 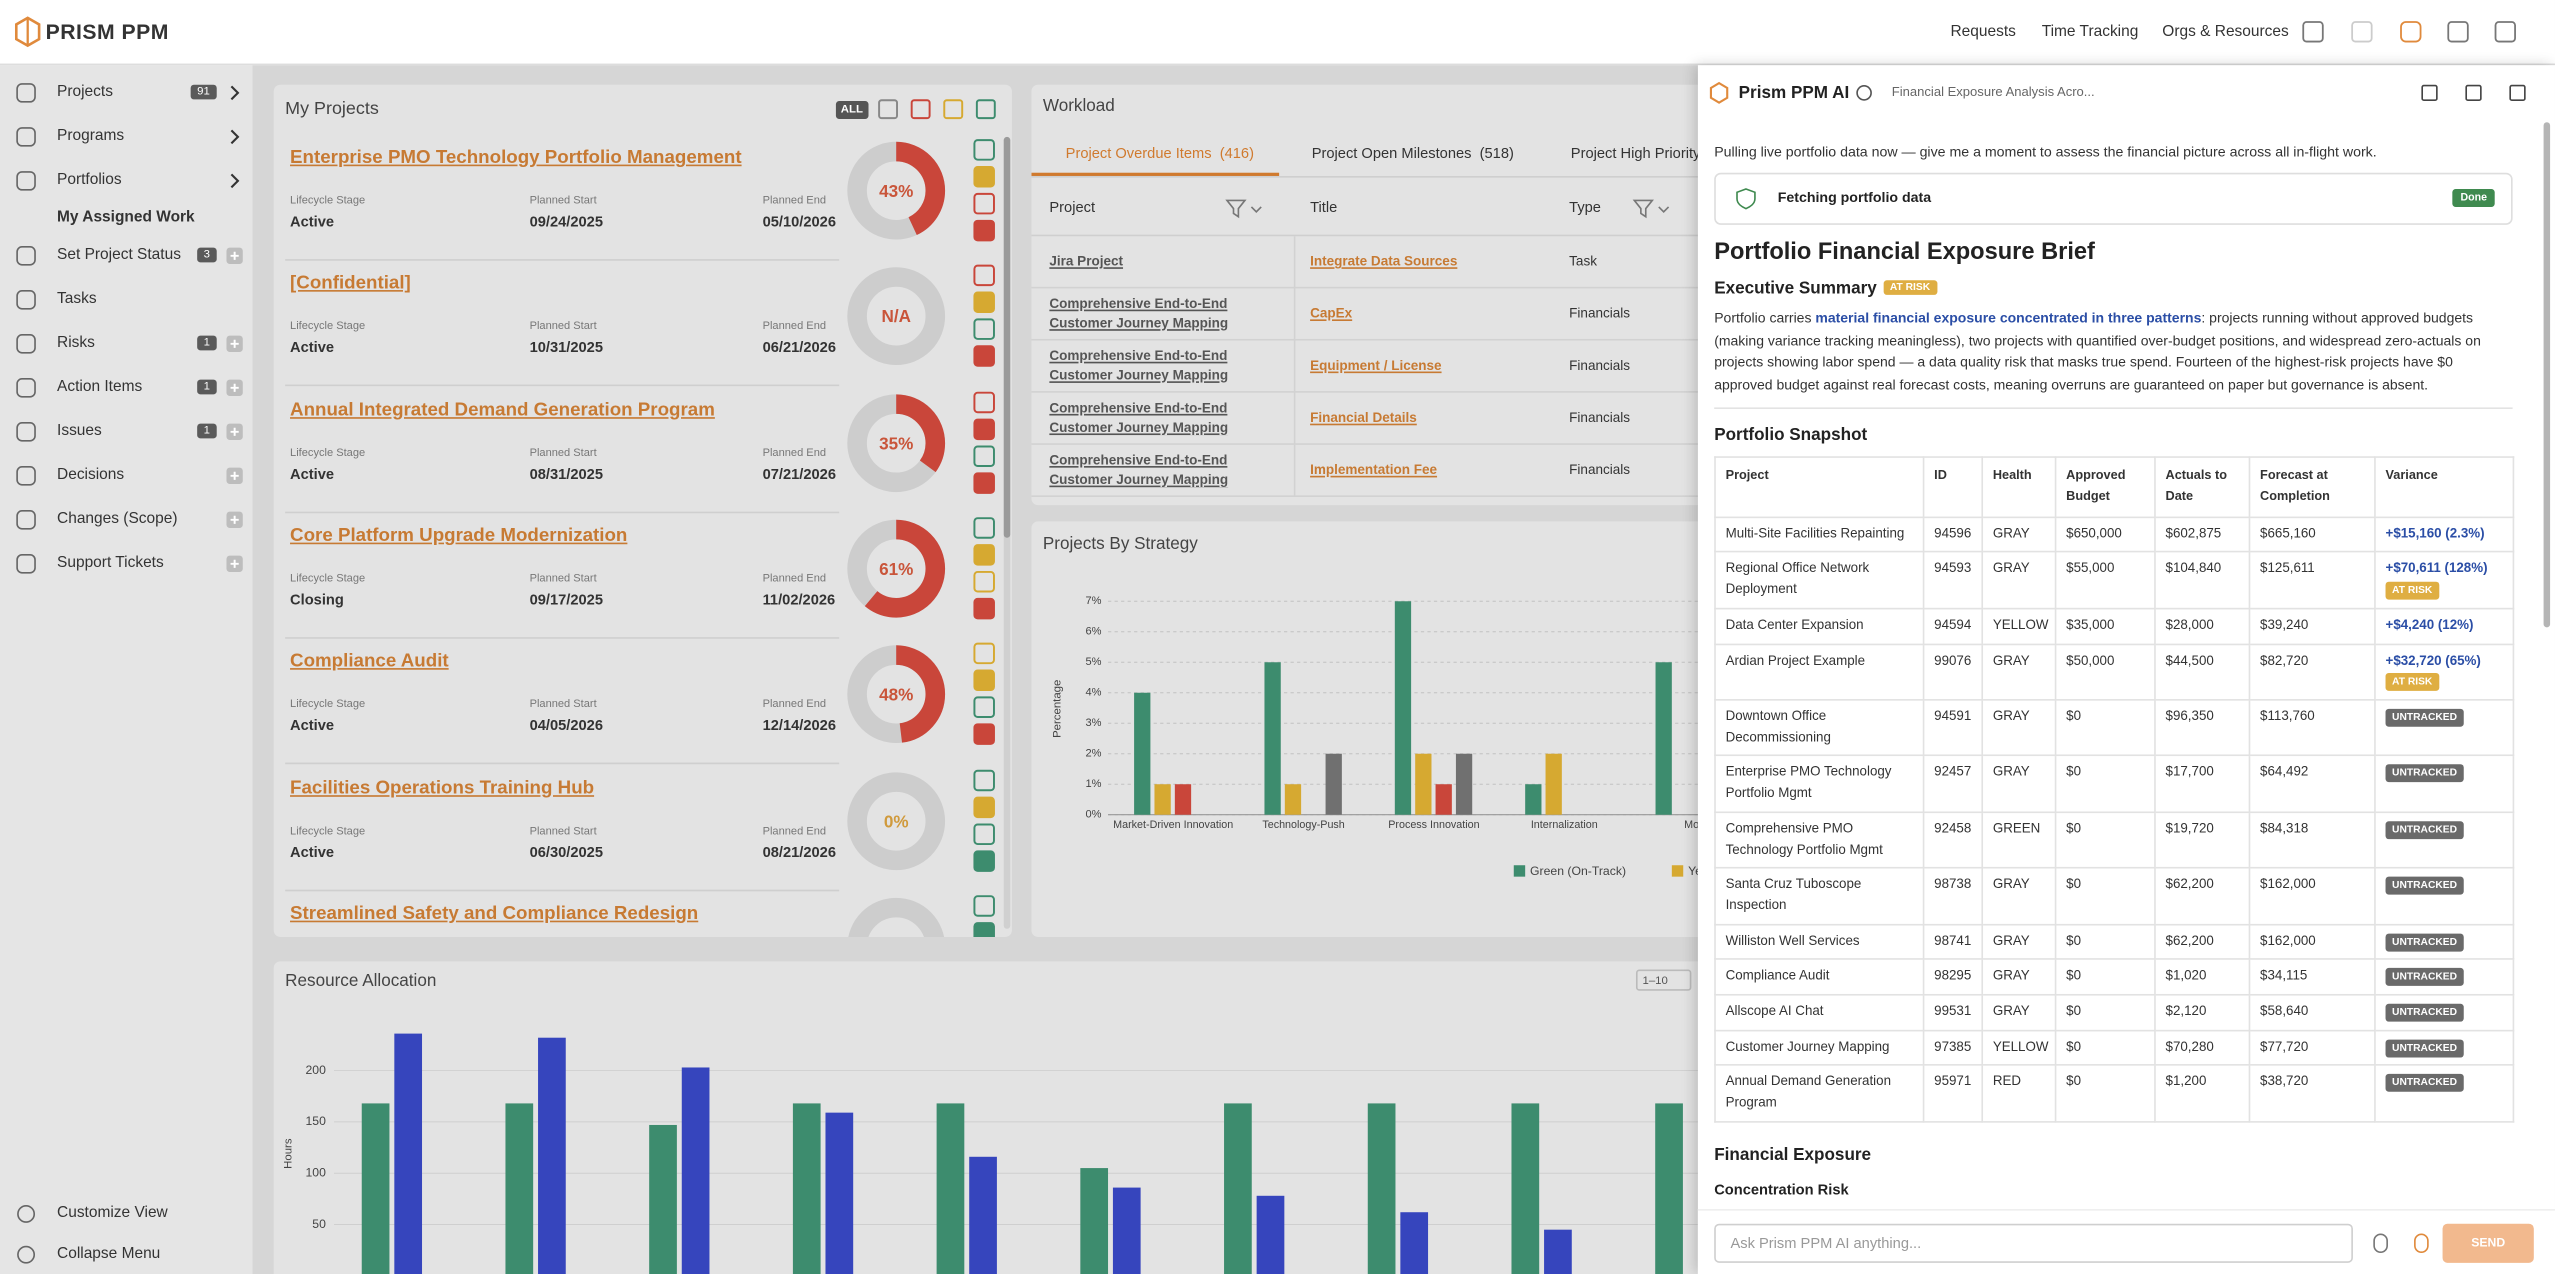 I want to click on nav-link: Time Tracking, so click(x=2090, y=31).